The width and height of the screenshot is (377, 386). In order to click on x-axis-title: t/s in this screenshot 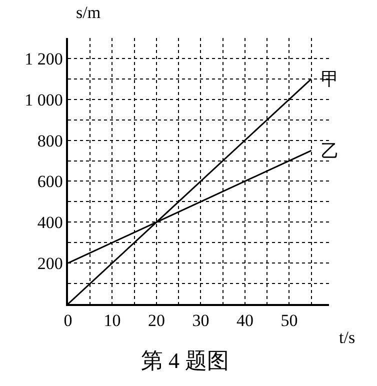, I will do `click(347, 337)`.